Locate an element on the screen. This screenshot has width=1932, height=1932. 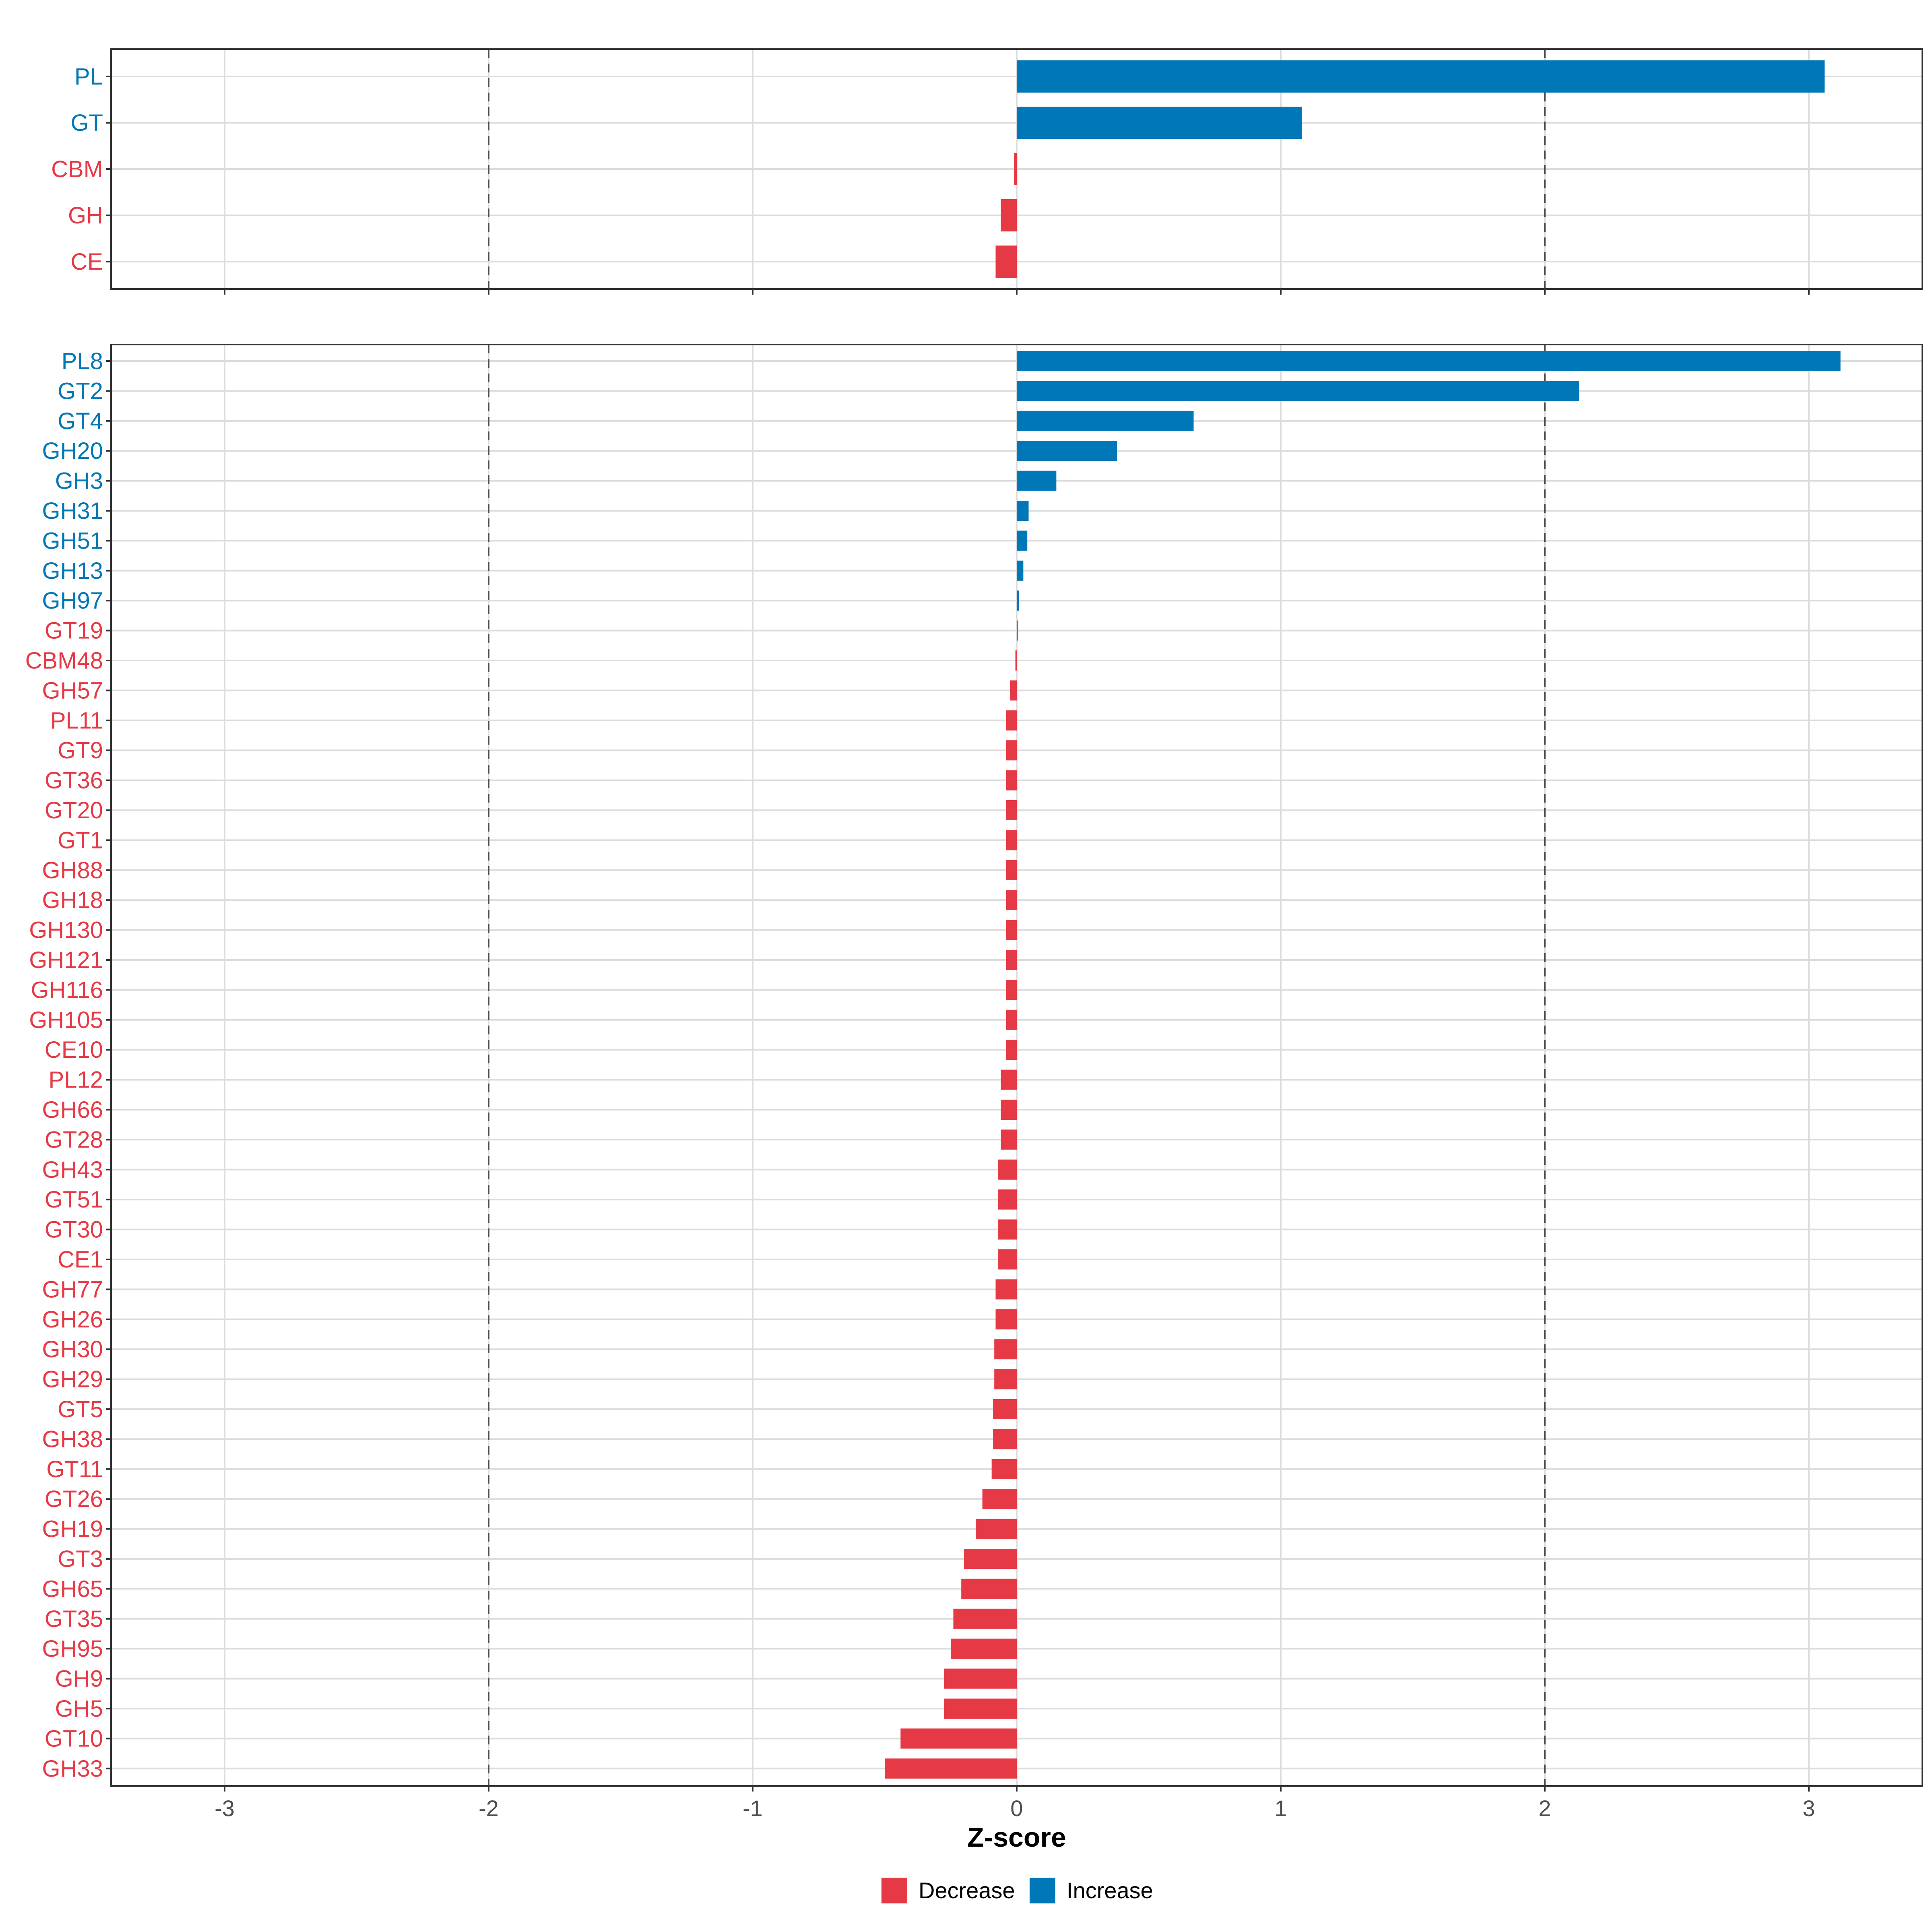
legend: Decrease Increase is located at coordinates (1017, 1890).